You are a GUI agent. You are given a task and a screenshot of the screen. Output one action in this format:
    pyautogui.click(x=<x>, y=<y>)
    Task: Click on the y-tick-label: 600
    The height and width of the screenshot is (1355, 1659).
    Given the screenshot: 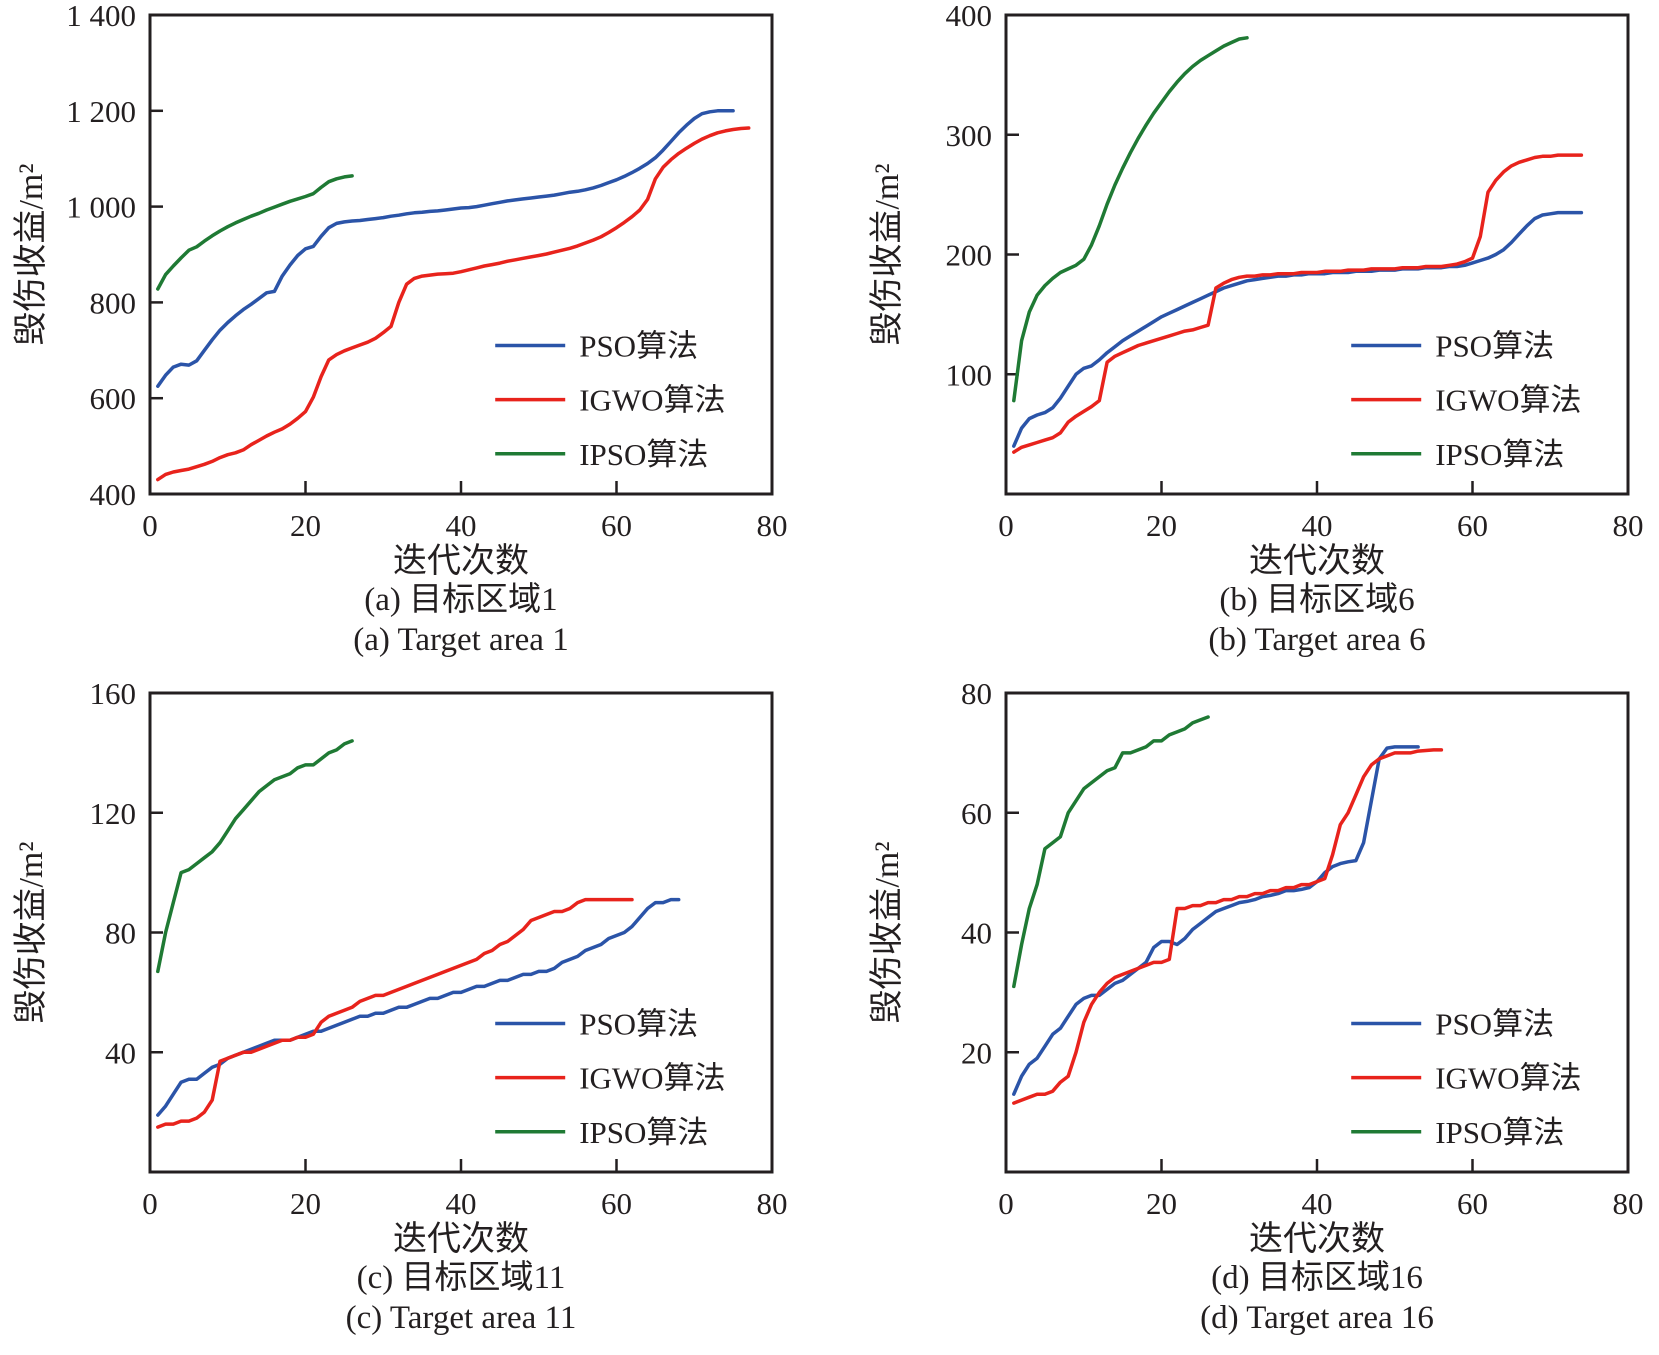 What is the action you would take?
    pyautogui.click(x=113, y=398)
    